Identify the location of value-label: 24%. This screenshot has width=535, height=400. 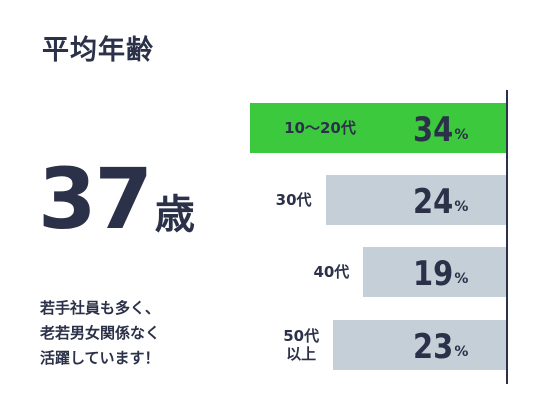
(440, 200).